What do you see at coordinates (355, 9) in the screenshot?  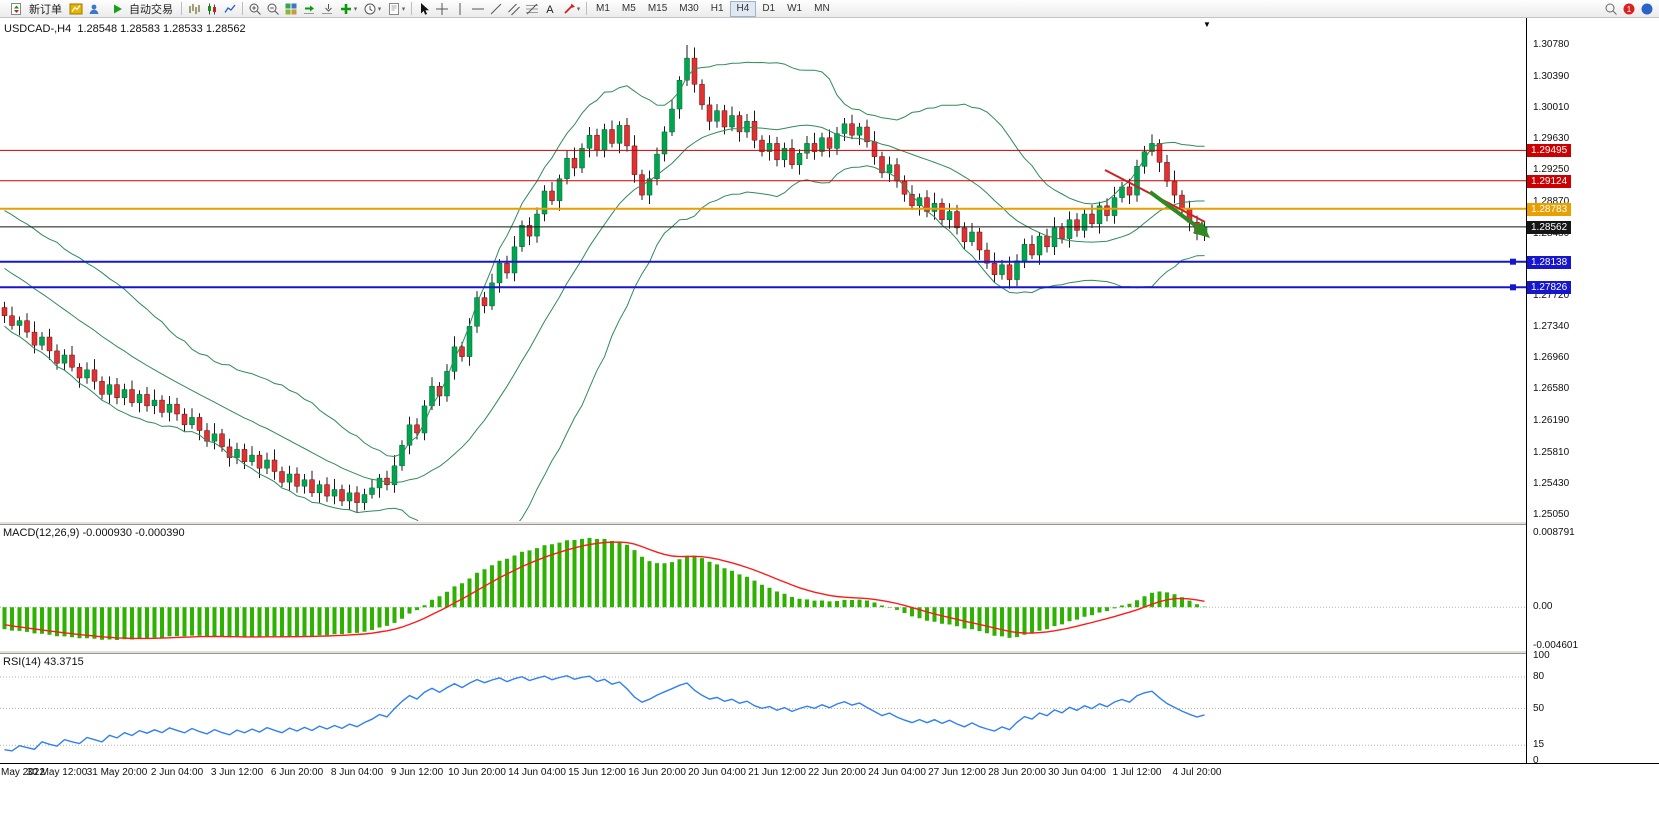 I see `indicators-dropdown-caret: ▾` at bounding box center [355, 9].